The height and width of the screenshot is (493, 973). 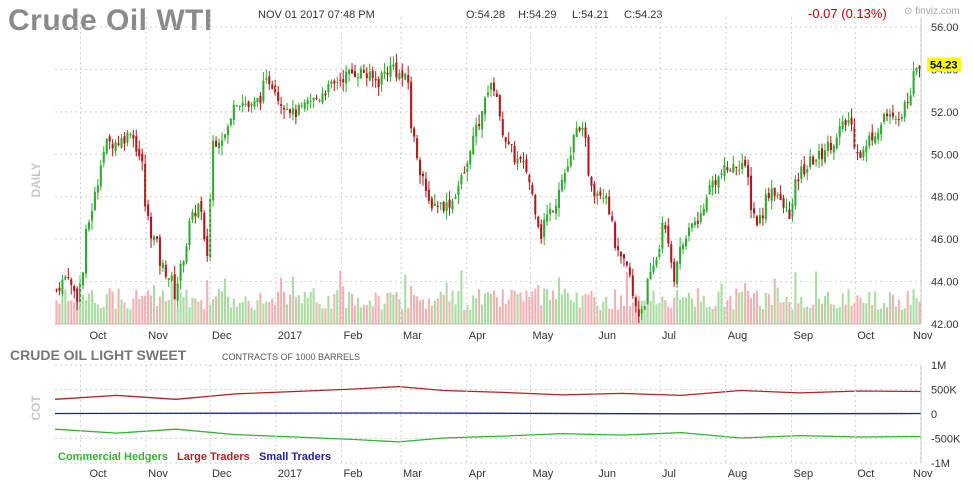 What do you see at coordinates (937, 11) in the screenshot?
I see `brand-label: finviz.com` at bounding box center [937, 11].